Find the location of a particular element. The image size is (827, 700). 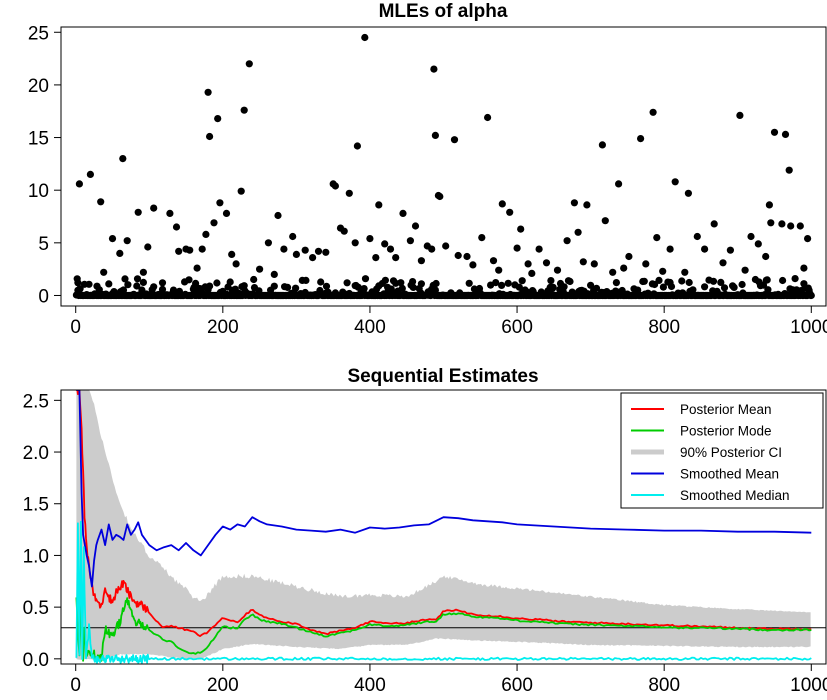

x-tick-label: 400 is located at coordinates (370, 327).